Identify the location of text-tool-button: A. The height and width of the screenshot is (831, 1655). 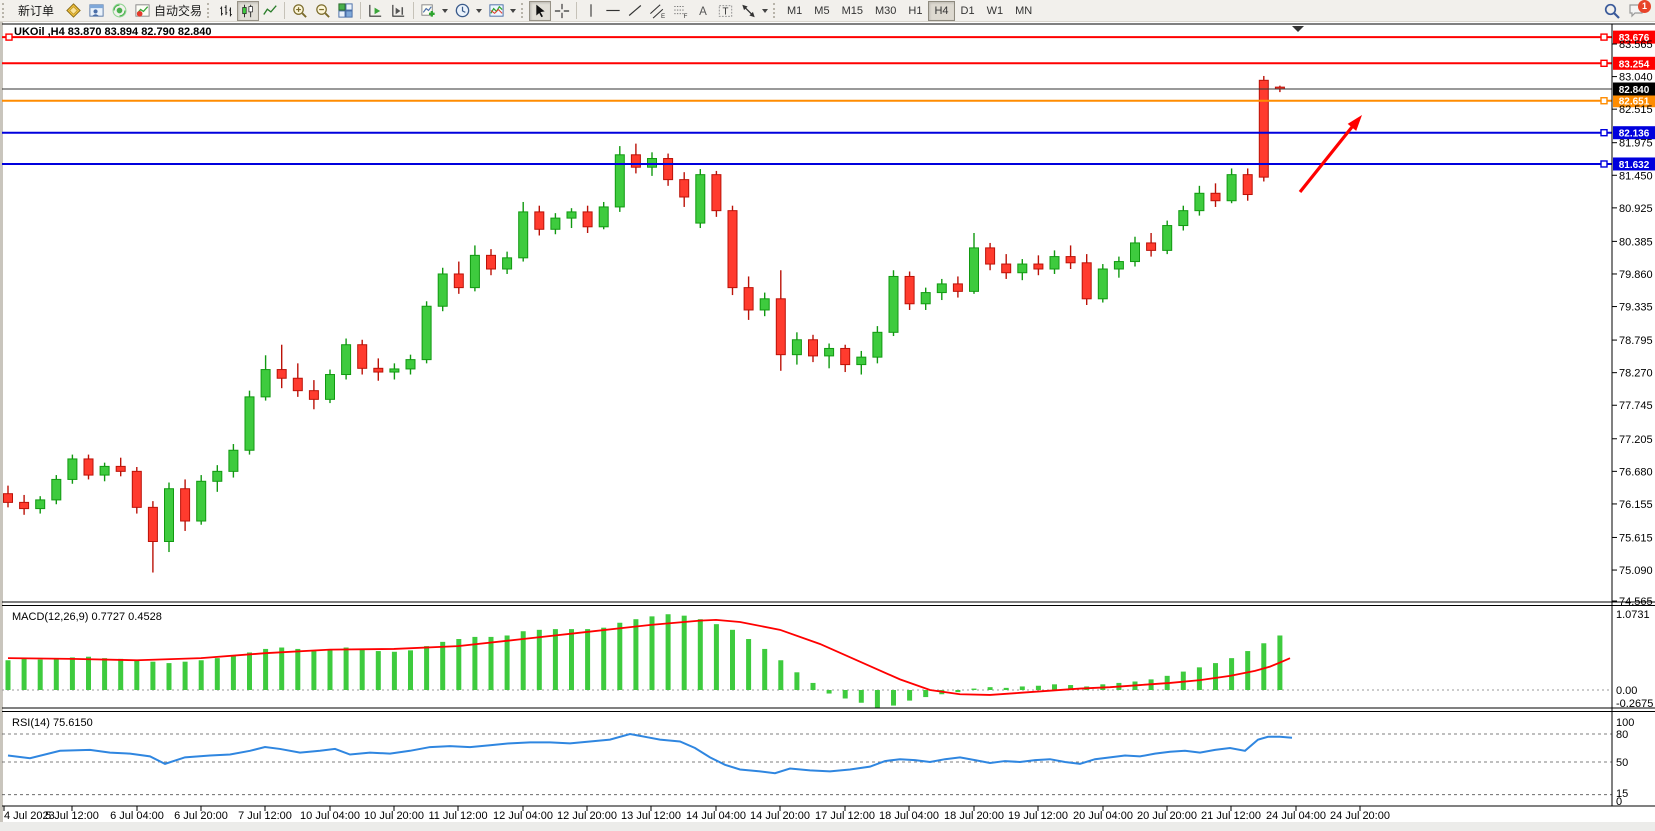
(703, 11).